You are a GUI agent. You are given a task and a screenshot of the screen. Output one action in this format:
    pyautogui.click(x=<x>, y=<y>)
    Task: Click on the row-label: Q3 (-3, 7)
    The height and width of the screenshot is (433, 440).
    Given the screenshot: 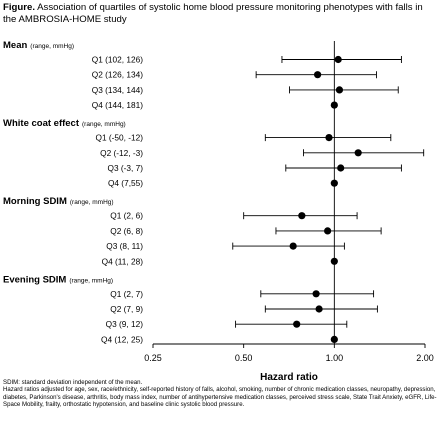 What is the action you would take?
    pyautogui.click(x=125, y=168)
    